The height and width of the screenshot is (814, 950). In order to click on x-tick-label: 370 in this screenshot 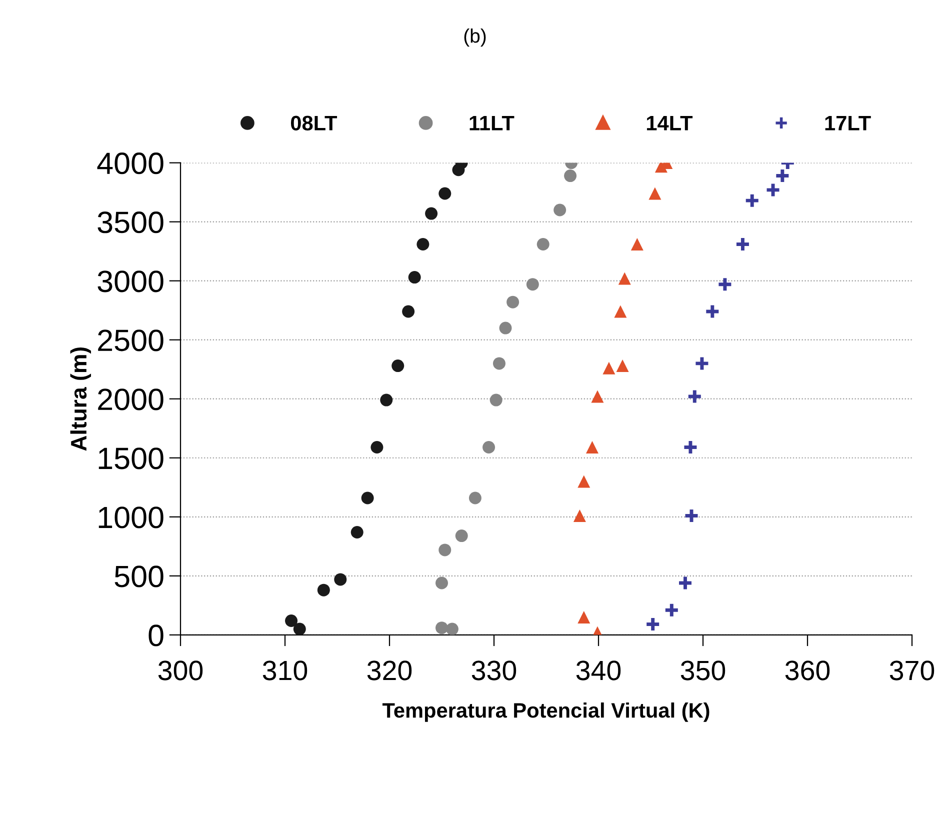, I will do `click(912, 670)`.